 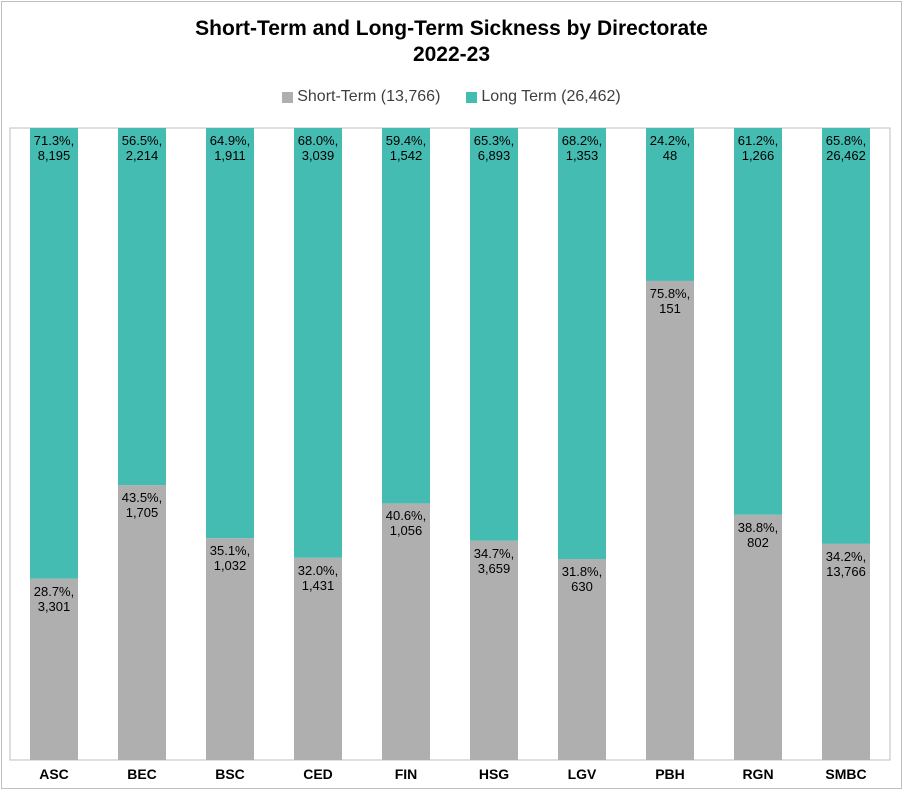 I want to click on x-tick-label: BEC, so click(x=142, y=774).